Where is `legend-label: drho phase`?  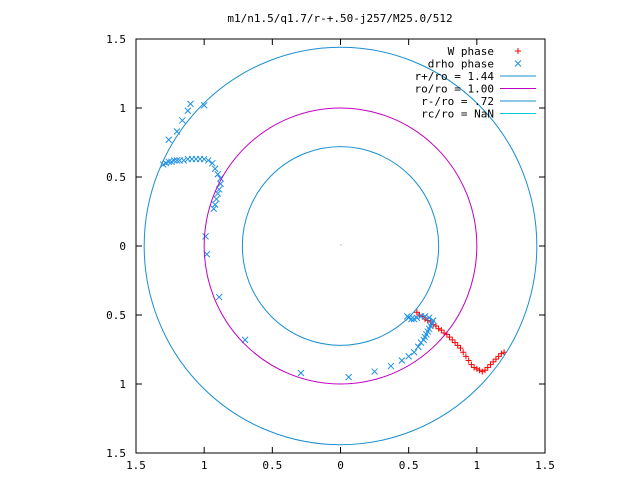
legend-label: drho phase is located at coordinates (461, 64).